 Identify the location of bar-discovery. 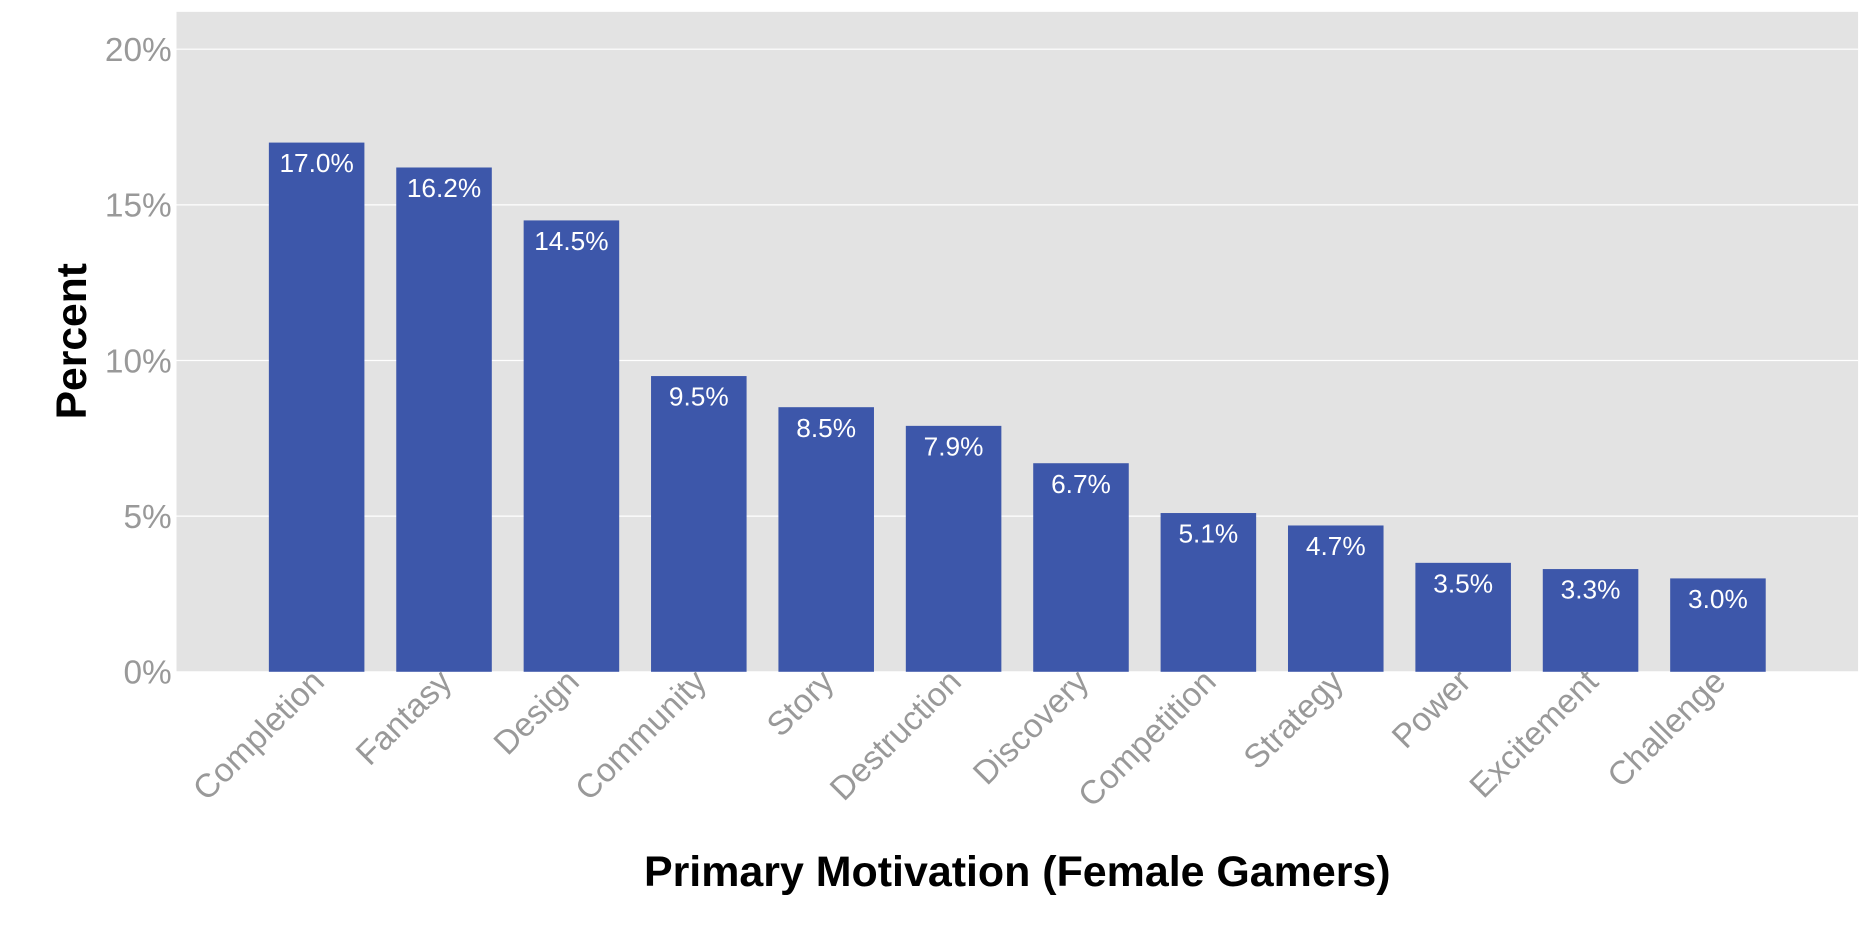
(1081, 567).